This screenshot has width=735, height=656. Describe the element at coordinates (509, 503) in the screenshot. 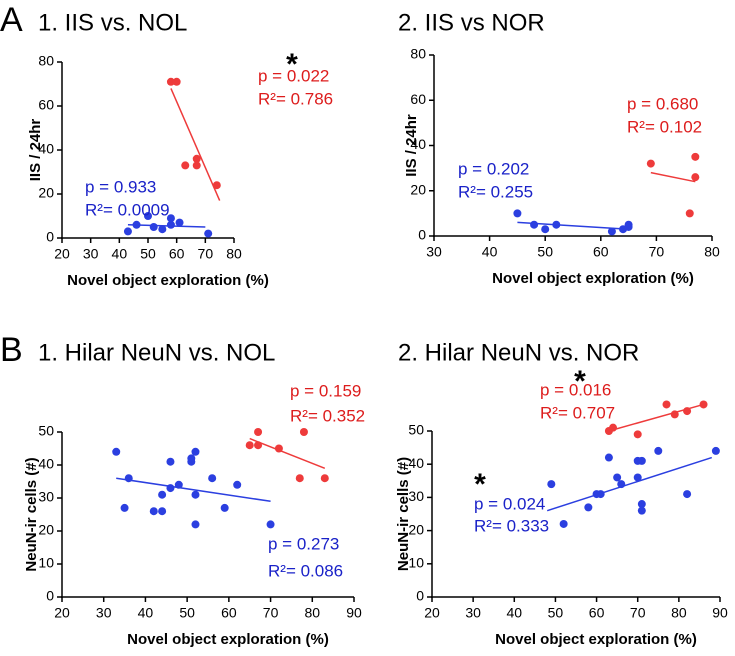

I see `annotation: p = 0.024` at that location.